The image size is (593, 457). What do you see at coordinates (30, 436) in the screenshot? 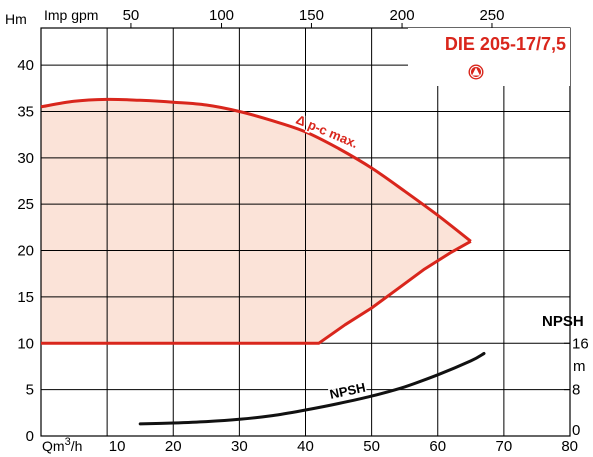
I see `y-tick-label: 0` at bounding box center [30, 436].